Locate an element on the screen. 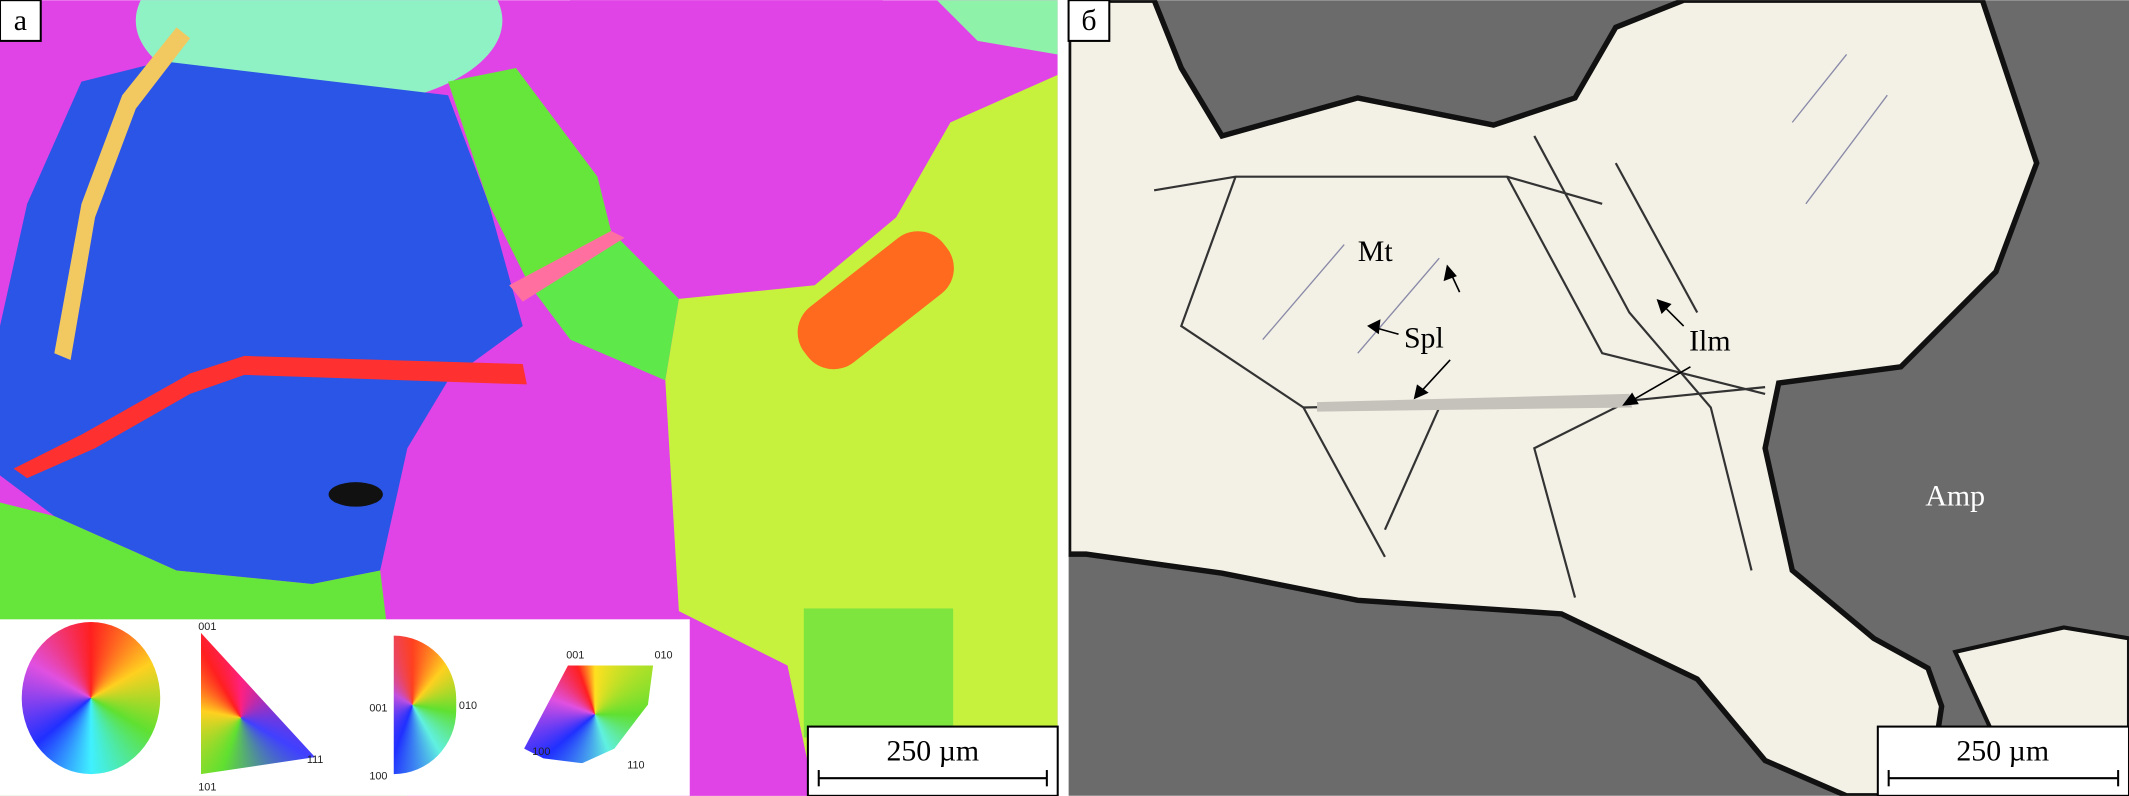 The image size is (2129, 796). ipf-triangle-key is located at coordinates (258, 703).